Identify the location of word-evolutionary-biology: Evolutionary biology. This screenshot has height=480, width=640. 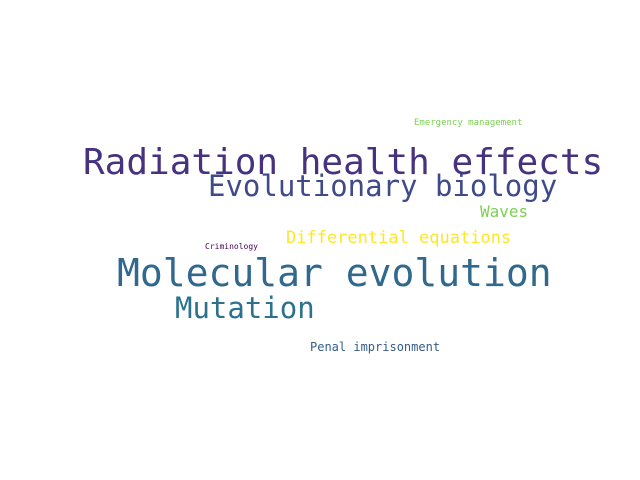
(383, 186).